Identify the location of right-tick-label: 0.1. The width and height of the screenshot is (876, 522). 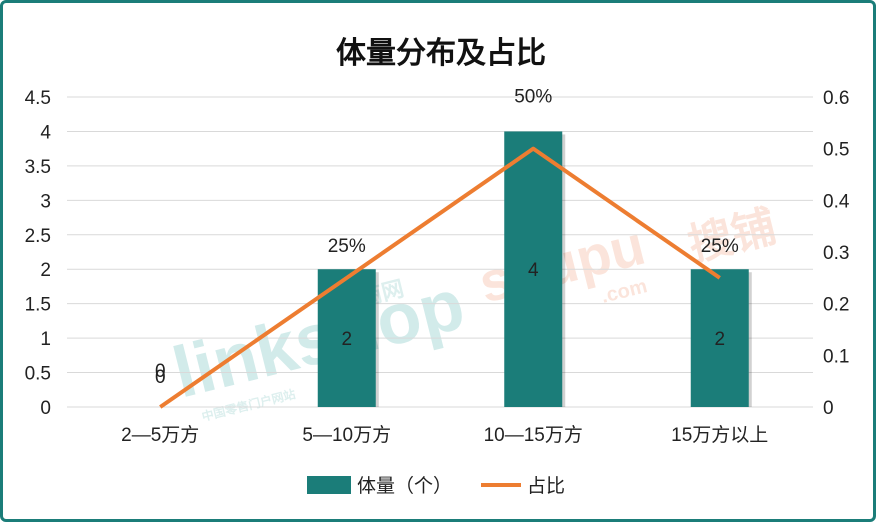
(836, 356).